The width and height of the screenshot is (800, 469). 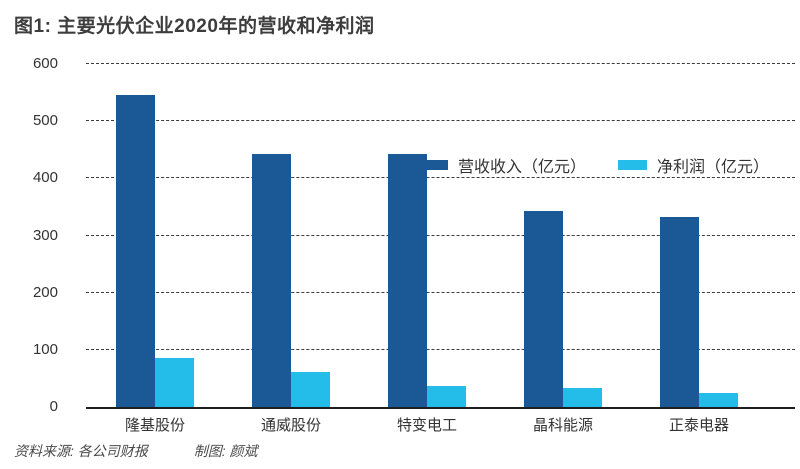 I want to click on legend-swatch-revenue, so click(x=433, y=165).